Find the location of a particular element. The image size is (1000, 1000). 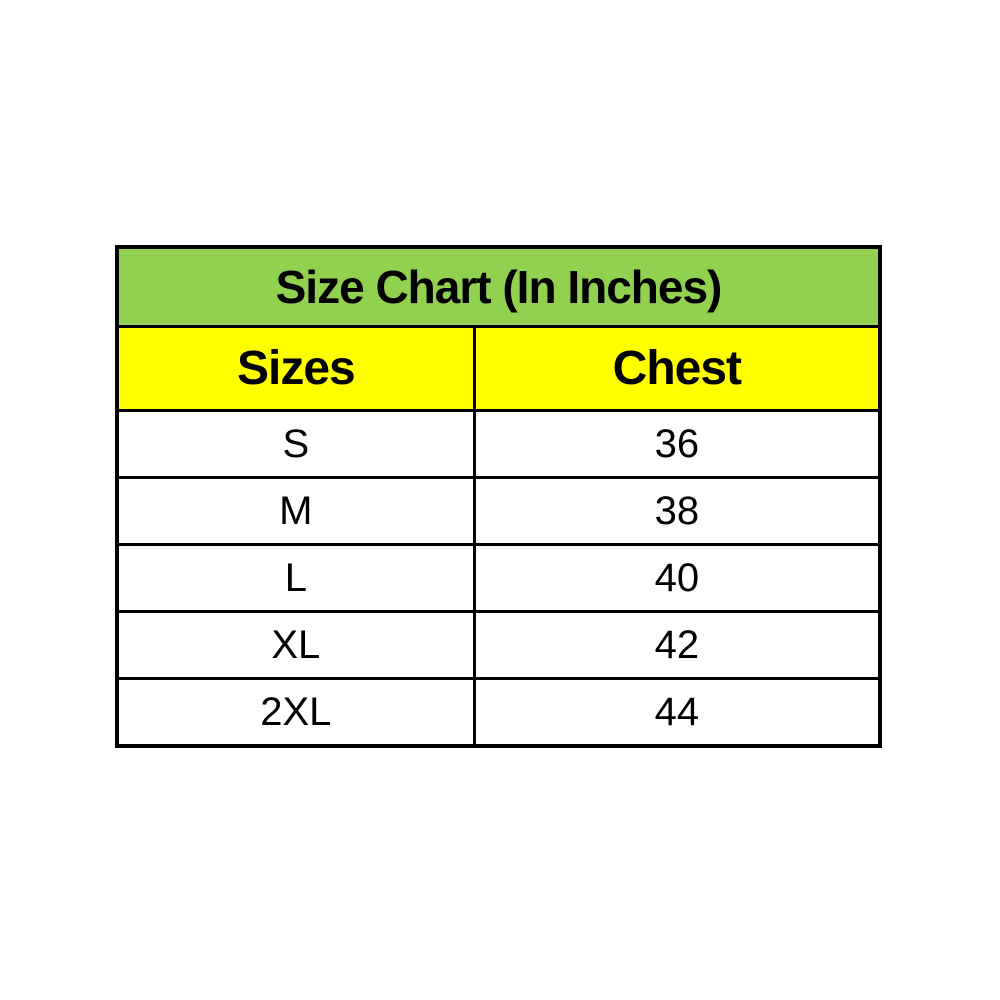

size-cell: S is located at coordinates (296, 443).